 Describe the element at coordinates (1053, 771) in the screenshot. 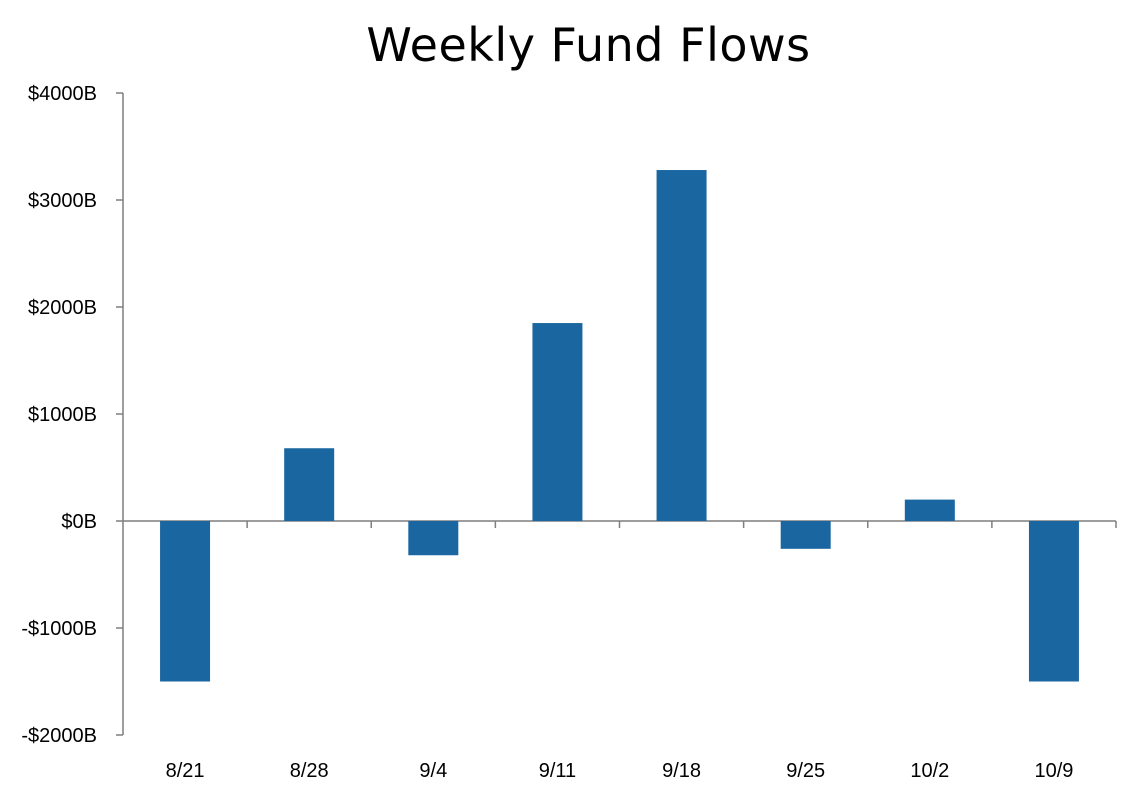

I see `x-tick-label: 10/9` at that location.